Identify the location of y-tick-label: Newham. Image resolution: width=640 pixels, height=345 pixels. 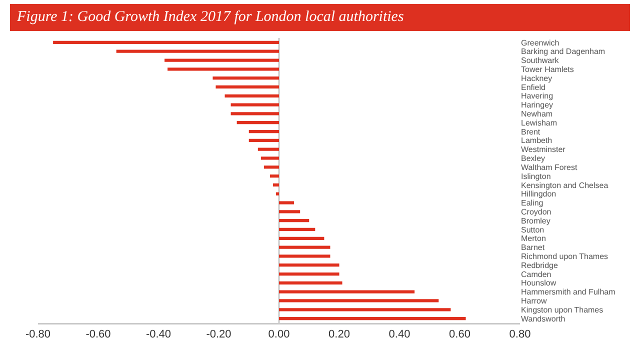
(537, 114).